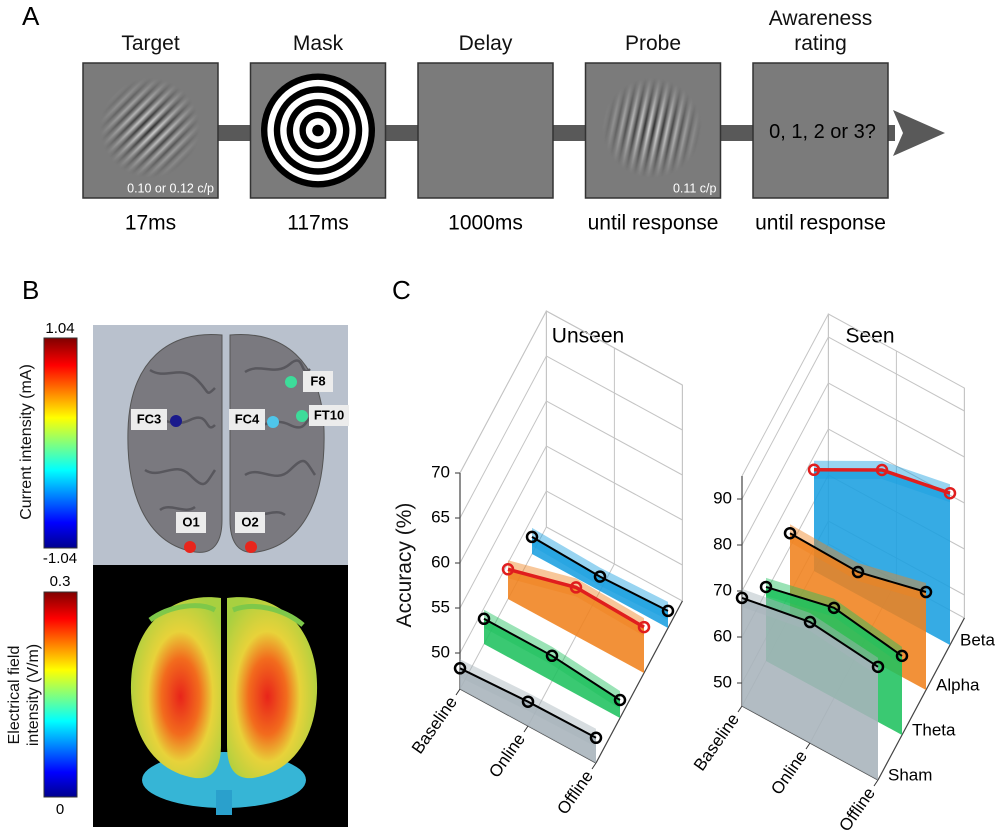  I want to click on electrode-label-boxes, so click(240, 452).